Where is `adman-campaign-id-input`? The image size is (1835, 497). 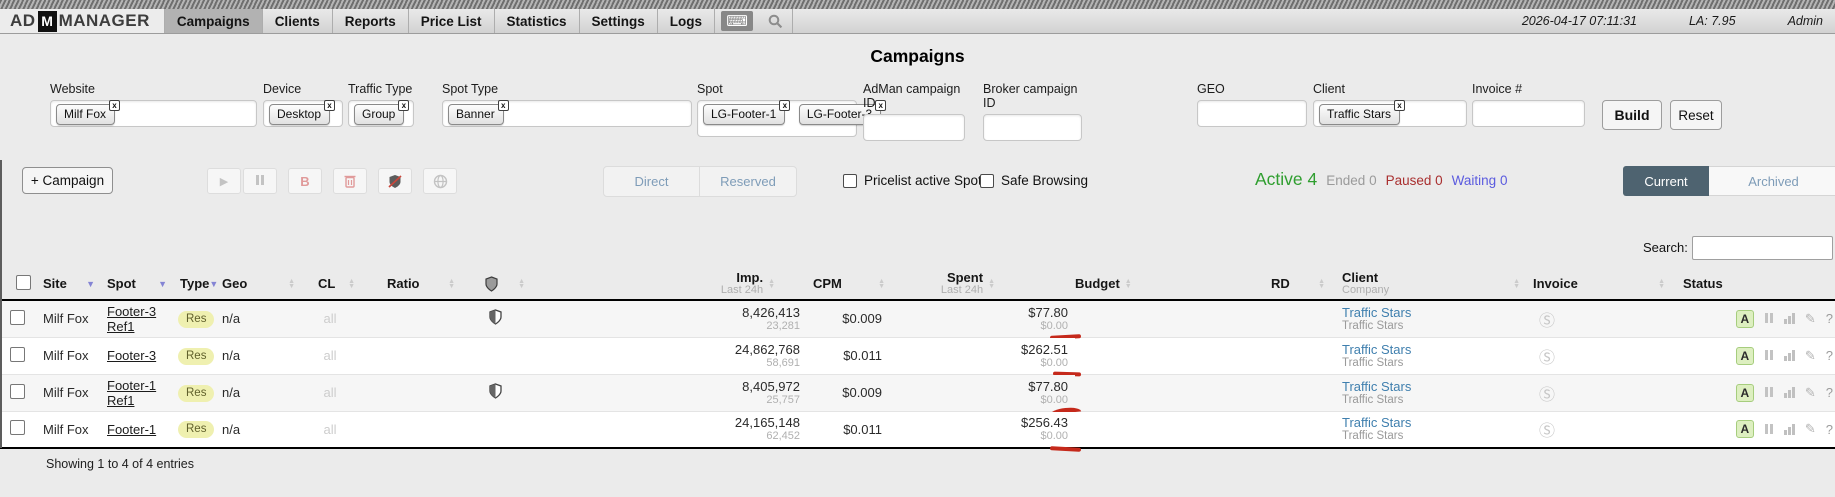 adman-campaign-id-input is located at coordinates (914, 127).